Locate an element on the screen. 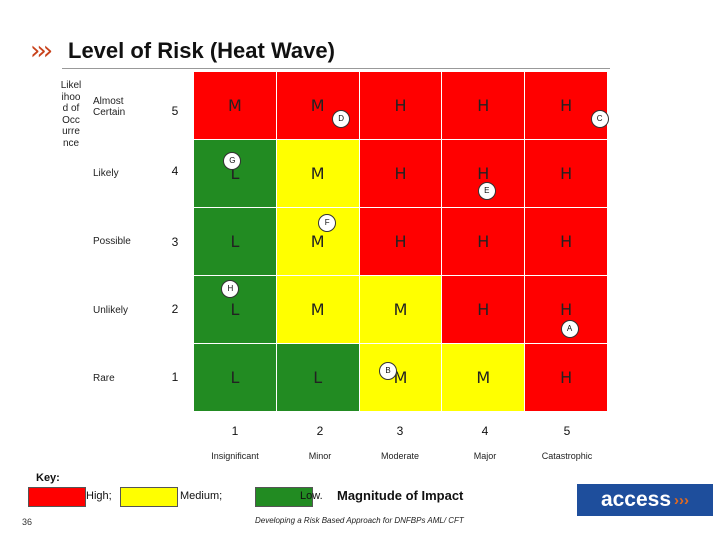 The width and height of the screenshot is (720, 540). row-number: 4 is located at coordinates (175, 171).